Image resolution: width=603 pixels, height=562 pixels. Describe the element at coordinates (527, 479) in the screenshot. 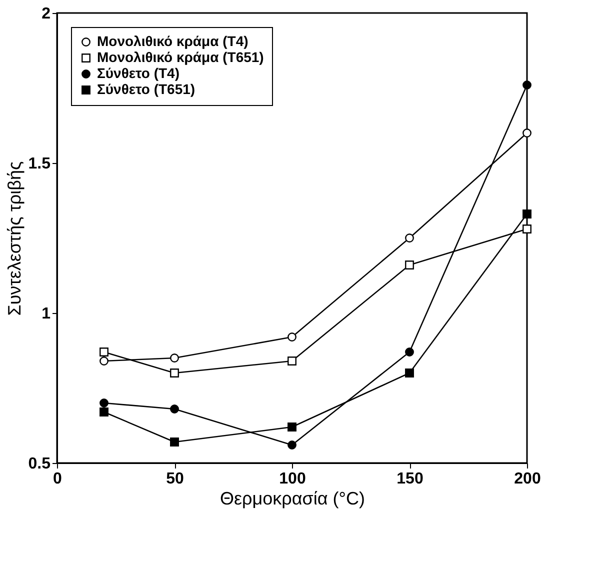

I see `x-tick-label: 200` at that location.